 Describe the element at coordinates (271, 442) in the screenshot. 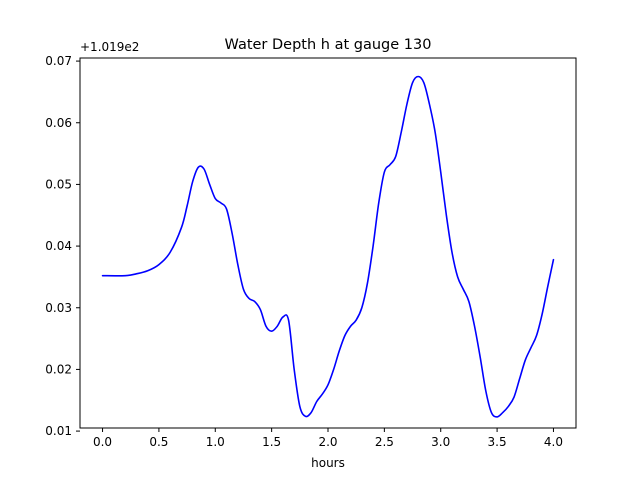

I see `x-tick-label: 1.5` at that location.